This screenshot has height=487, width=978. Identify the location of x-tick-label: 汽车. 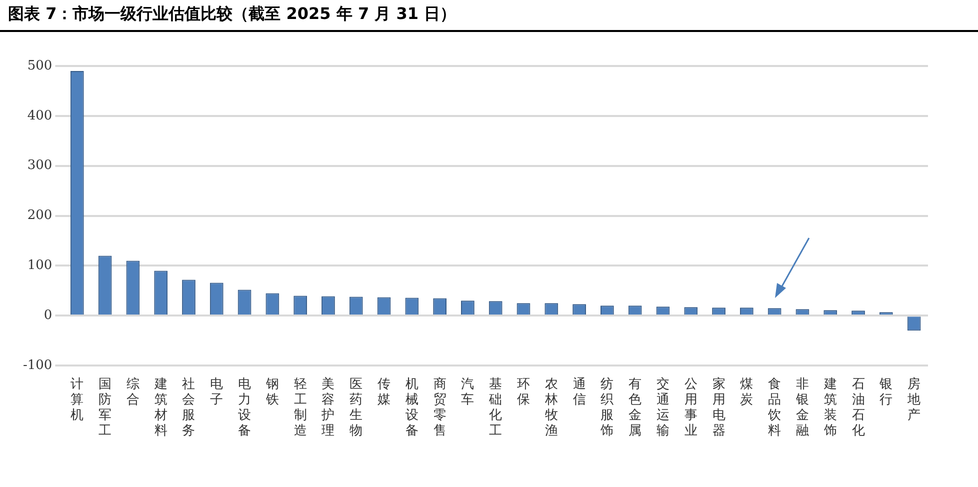
(467, 392).